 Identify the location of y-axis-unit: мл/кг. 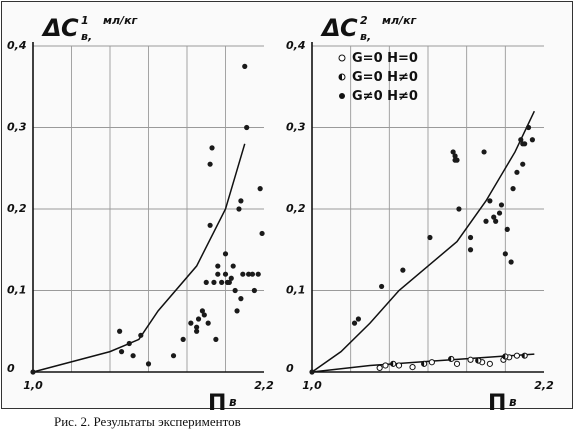
(121, 20).